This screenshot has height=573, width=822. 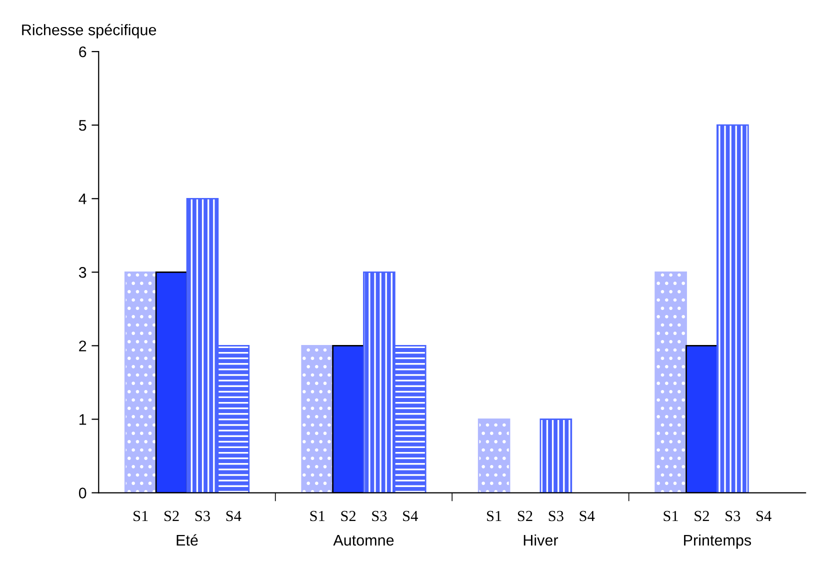 I want to click on series-label: S2, so click(x=171, y=516).